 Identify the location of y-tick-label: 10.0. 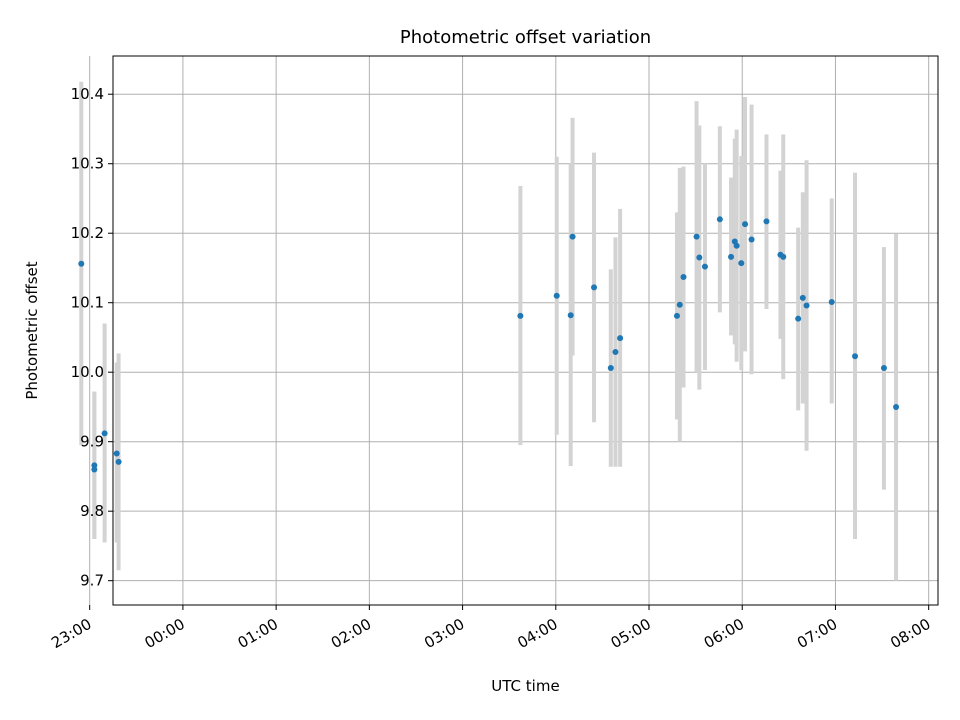
(87, 372).